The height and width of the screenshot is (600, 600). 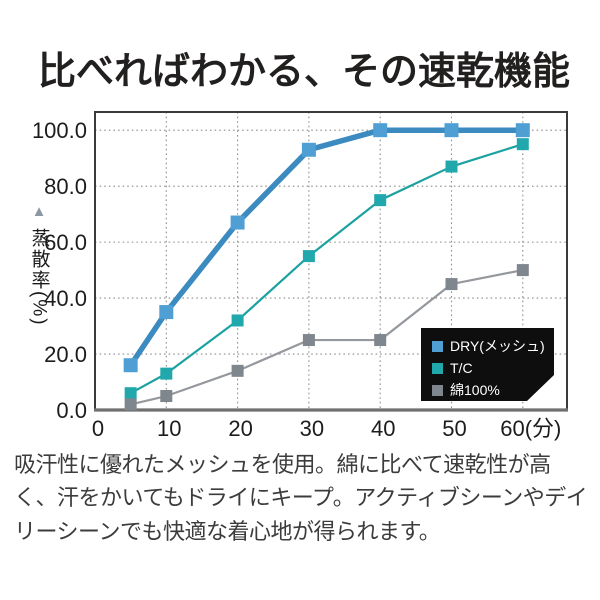 What do you see at coordinates (475, 390) in the screenshot?
I see `legend-label: 綿100%` at bounding box center [475, 390].